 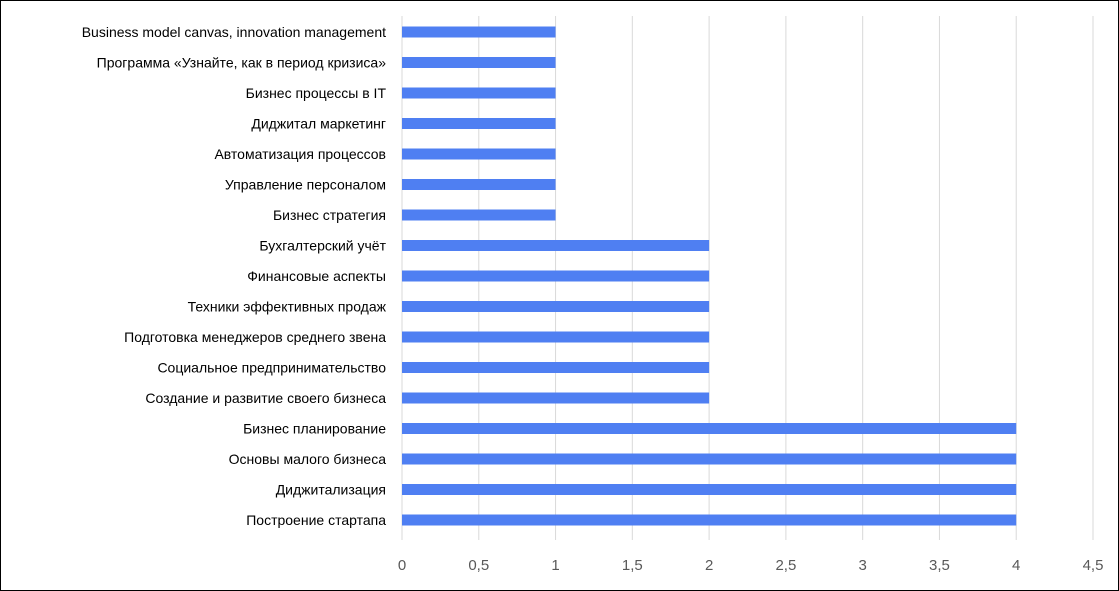 What do you see at coordinates (751, 565) in the screenshot?
I see `x-axis-tick-labels: 0 0,5 1 1,5 2 2,5 3 3,5 4 4,5` at bounding box center [751, 565].